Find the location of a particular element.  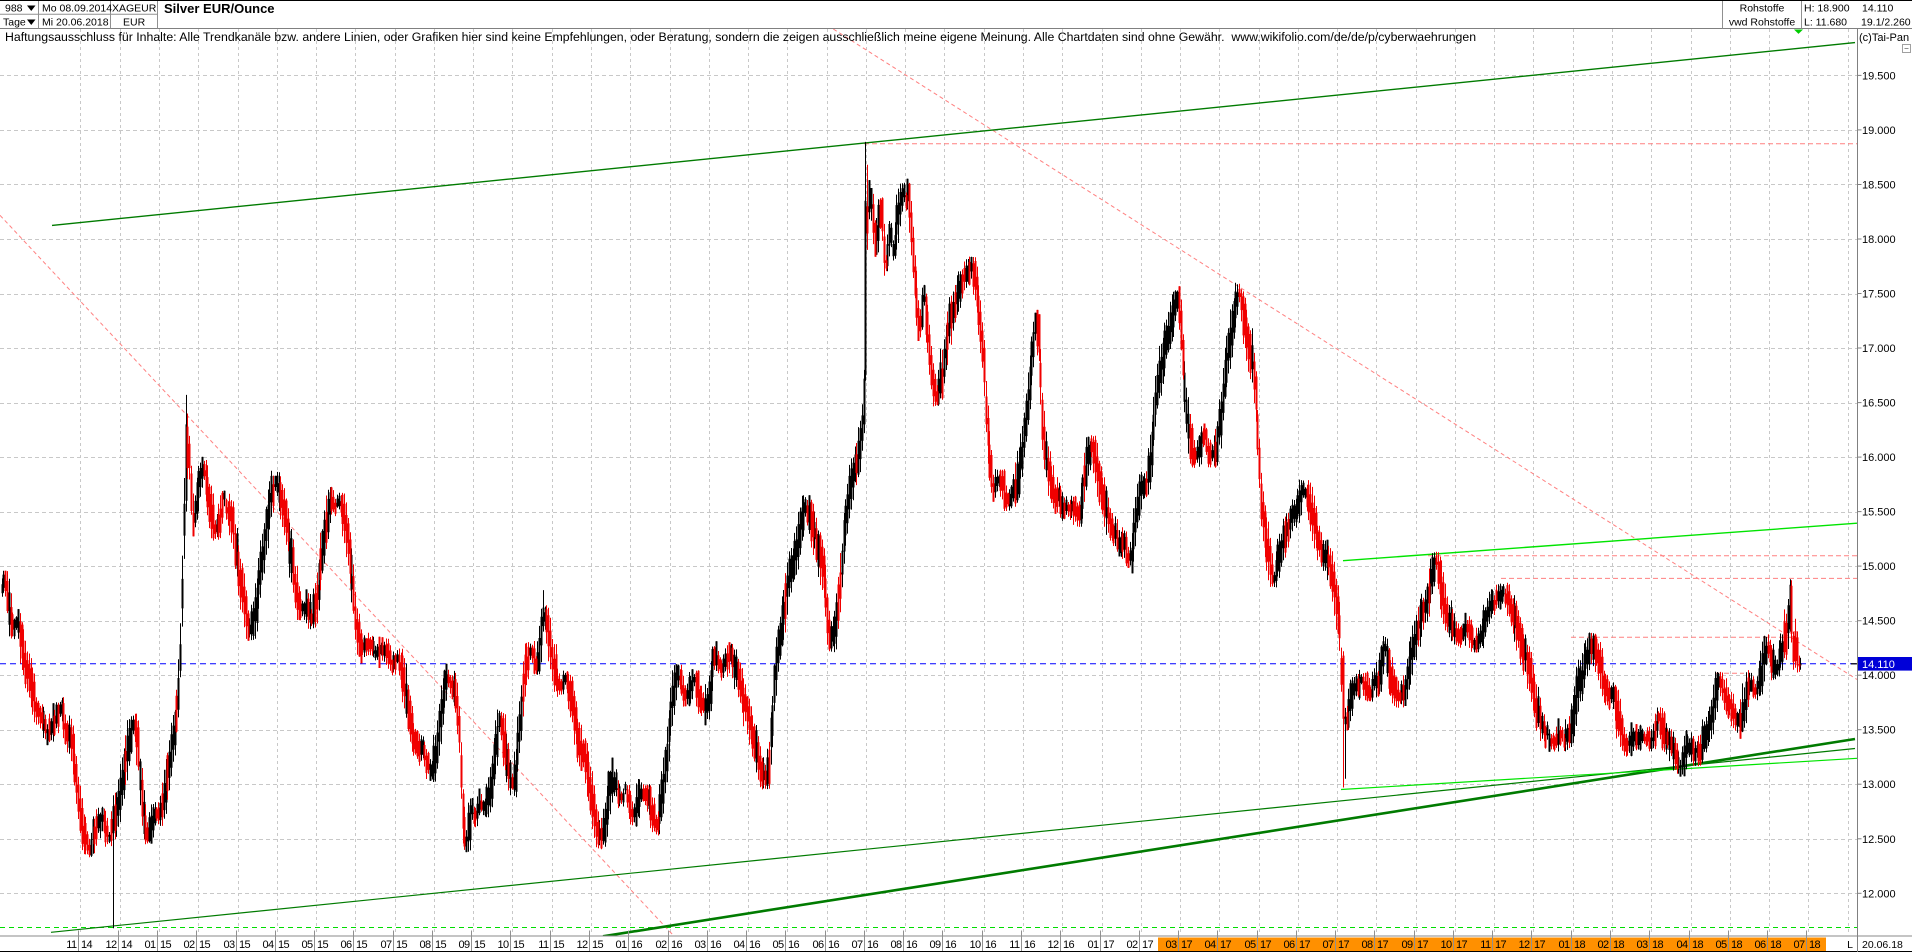

svg-text: L is located at coordinates (1850, 945).